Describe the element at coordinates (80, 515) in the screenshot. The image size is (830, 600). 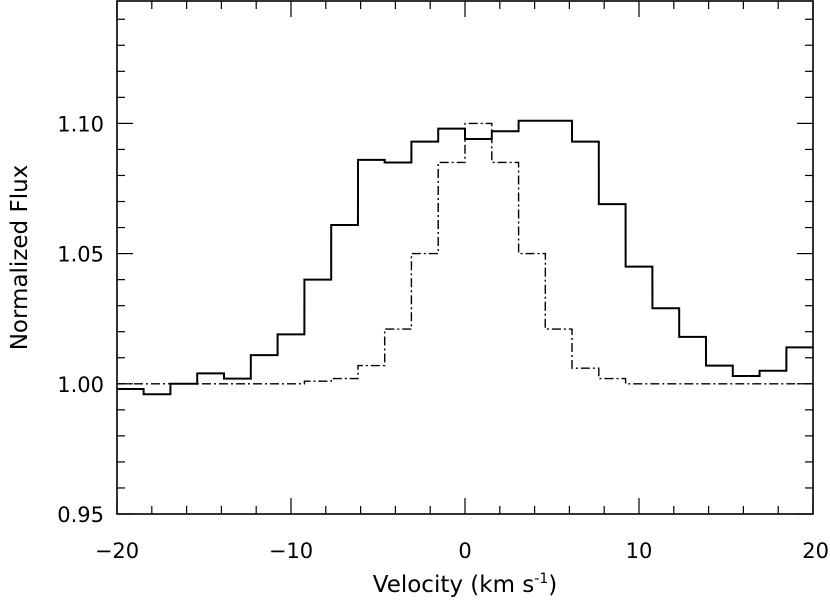
I see `y-tick-label: 0.95` at that location.